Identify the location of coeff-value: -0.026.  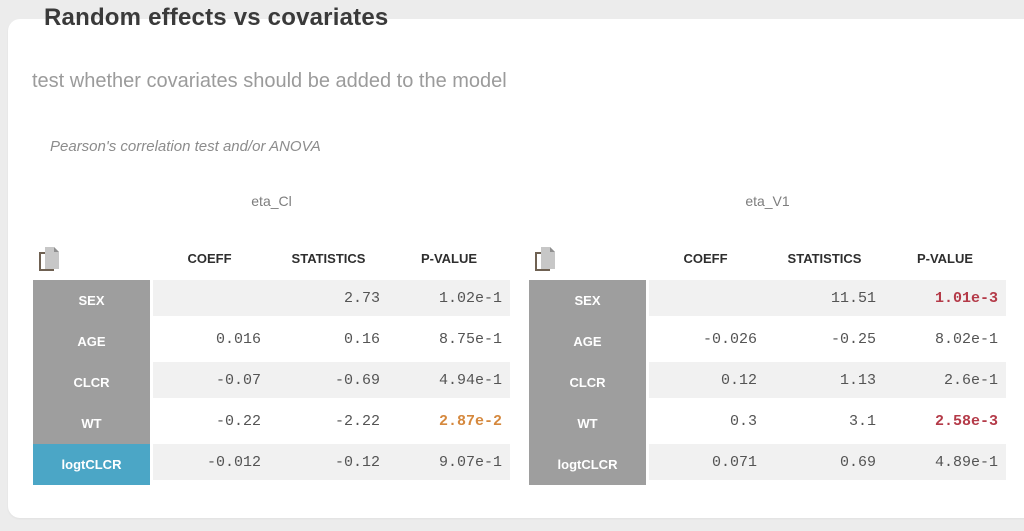
(705, 341).